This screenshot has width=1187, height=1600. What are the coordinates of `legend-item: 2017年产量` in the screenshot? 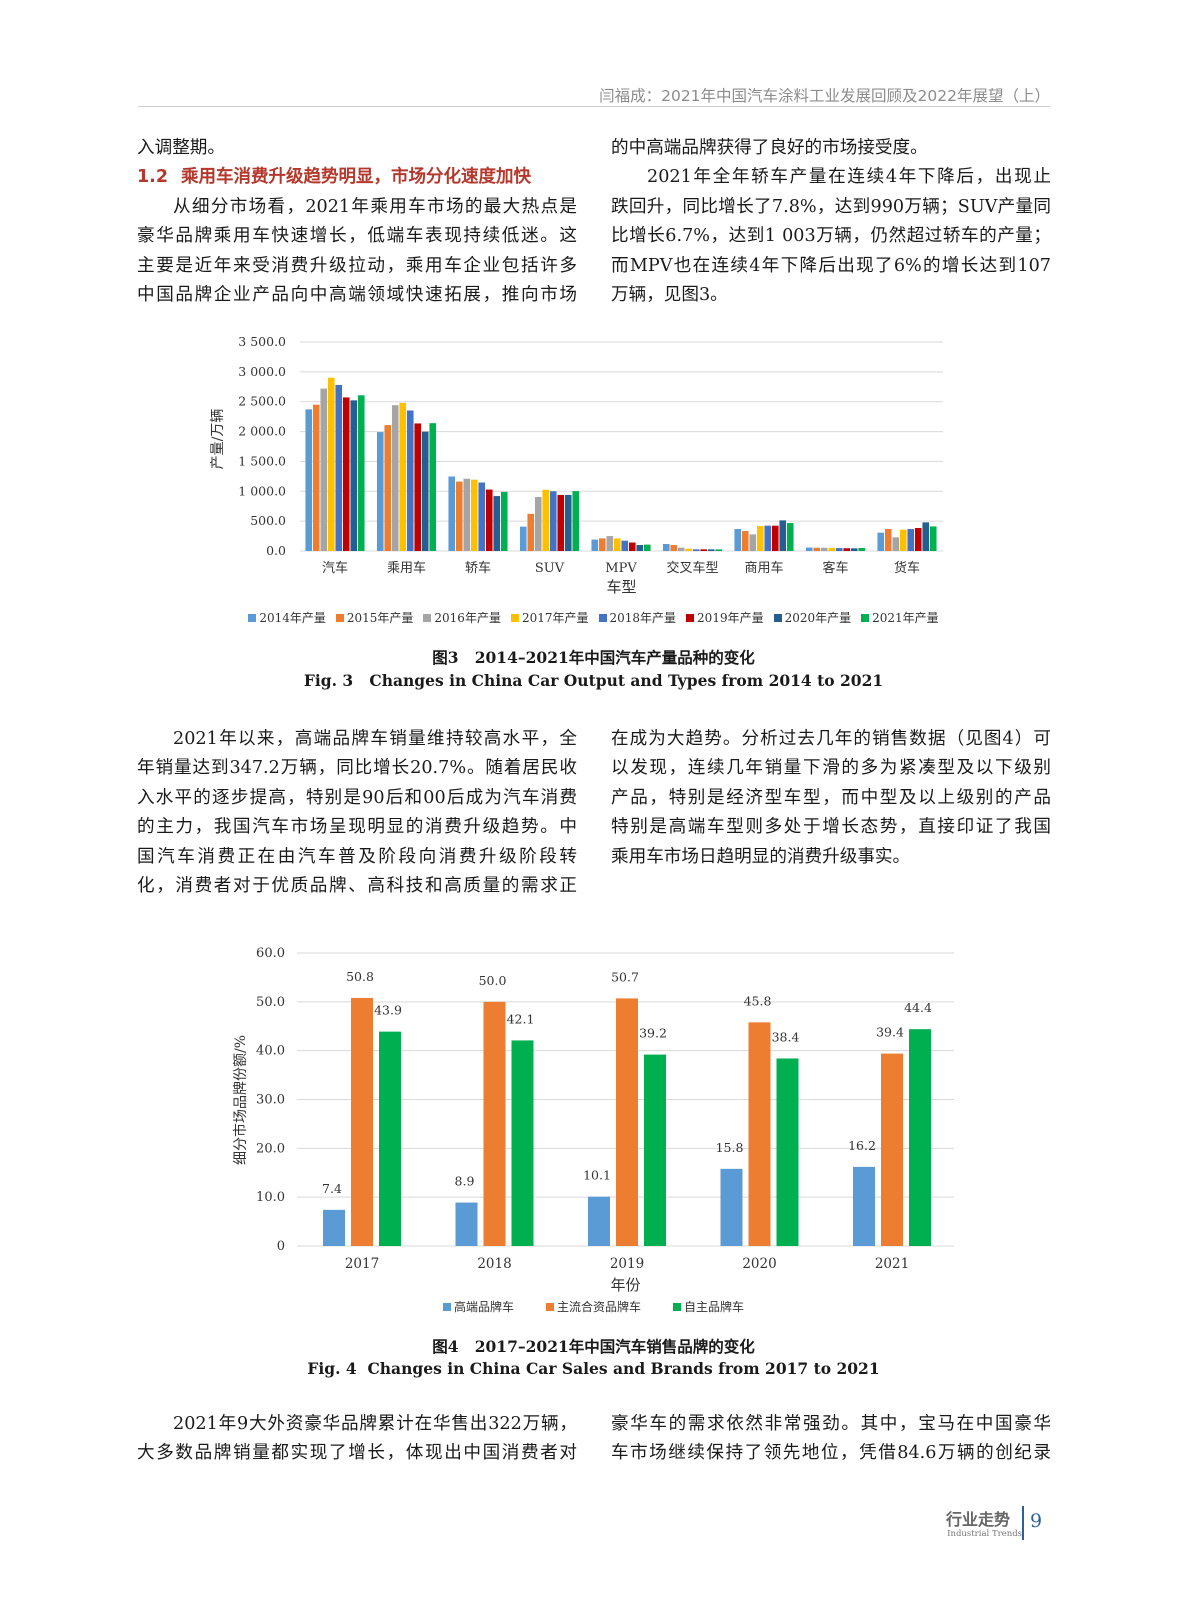 It's located at (549, 617).